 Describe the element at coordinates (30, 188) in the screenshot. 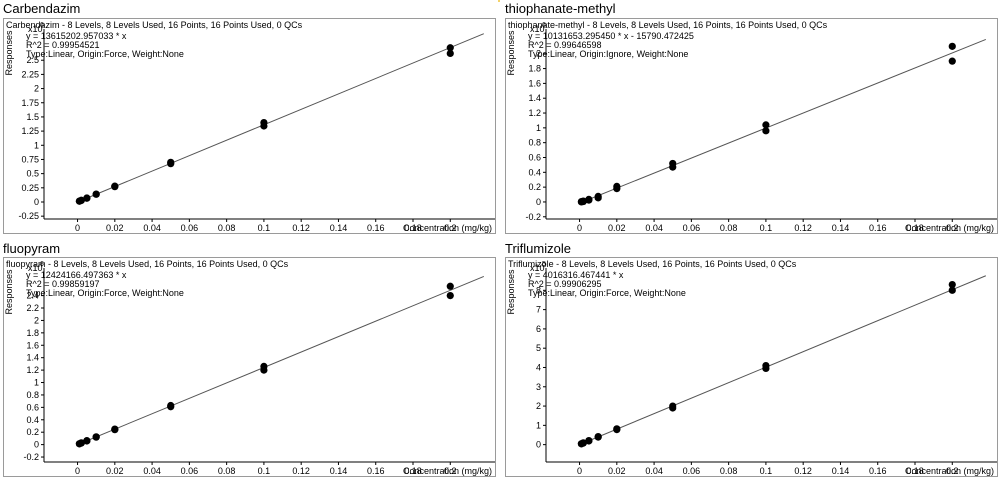

I see `y-tick-label: 0.25` at that location.